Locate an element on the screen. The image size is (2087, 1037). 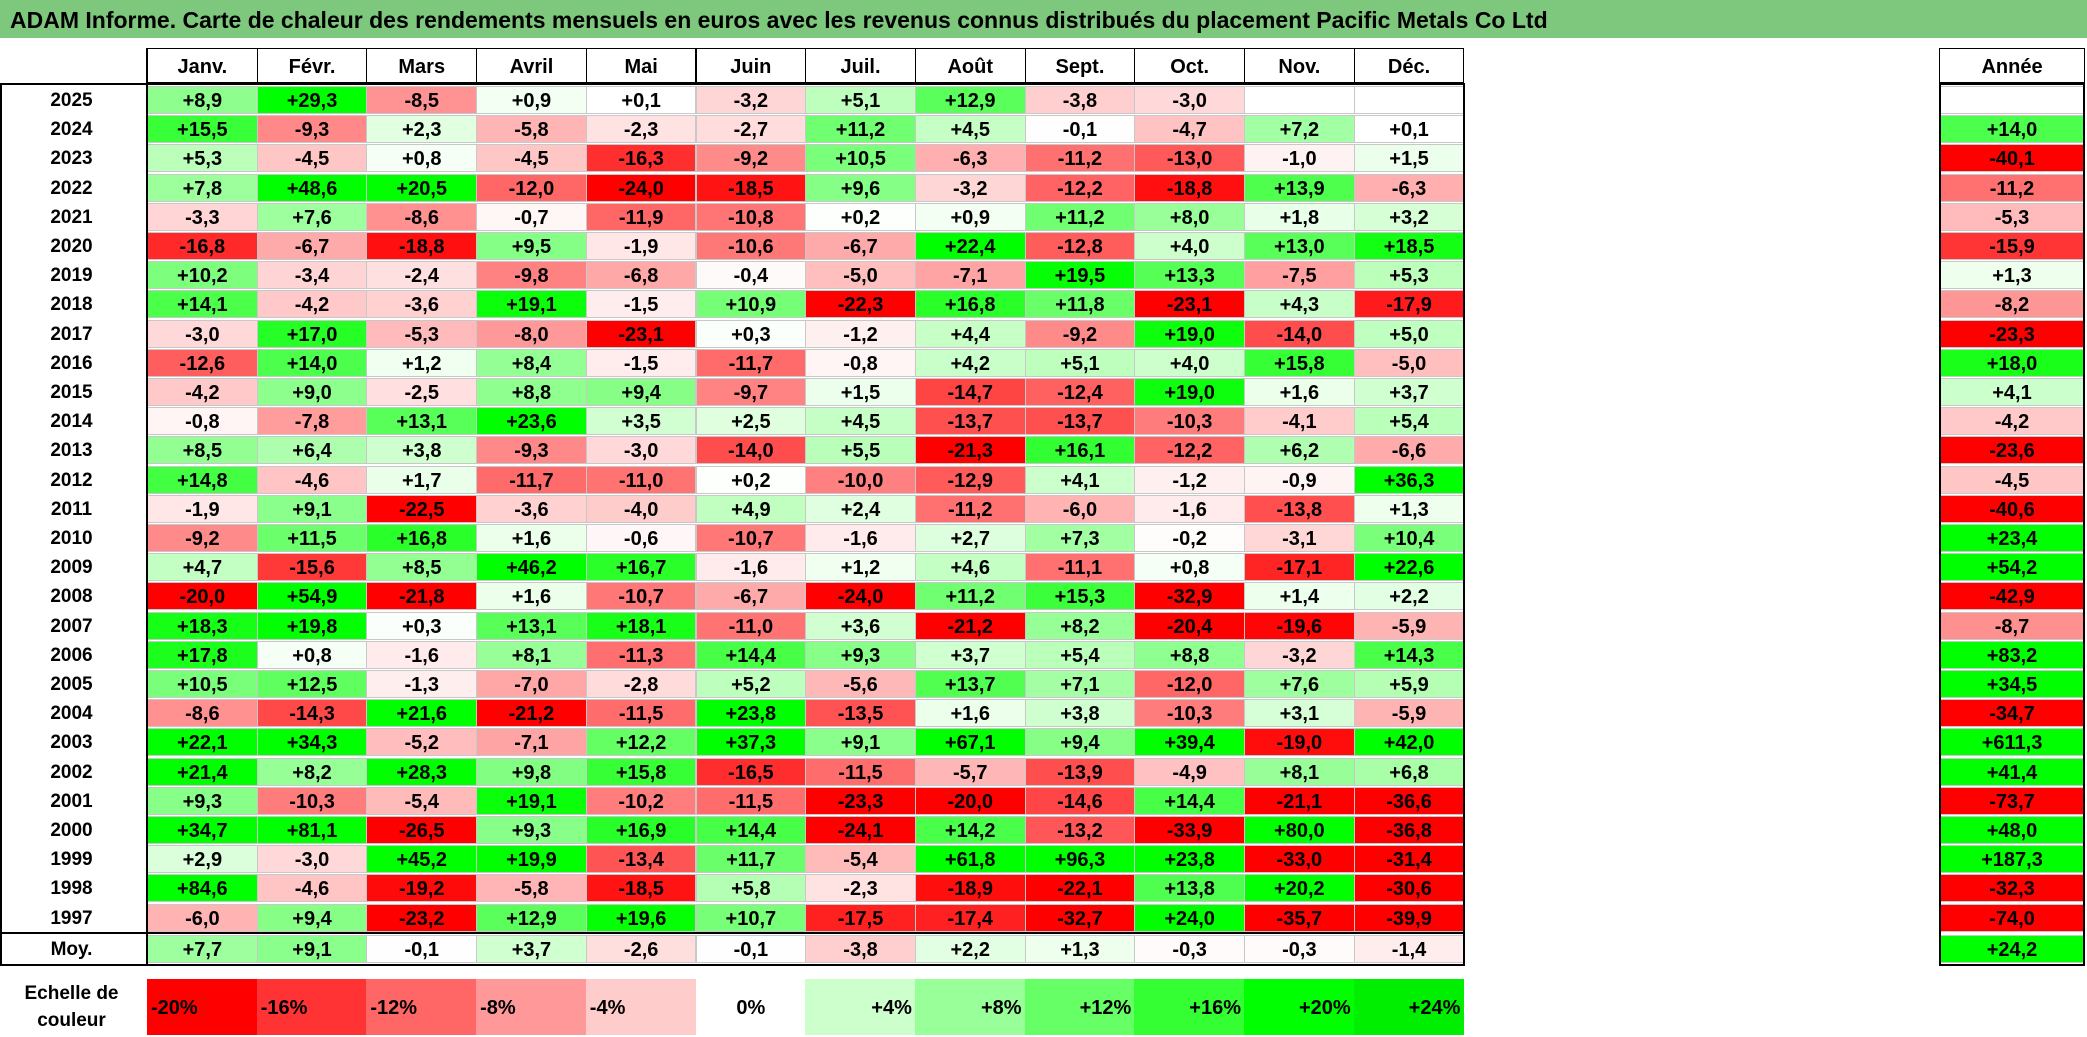
heatmap-cell: +7,3 is located at coordinates (1080, 538).